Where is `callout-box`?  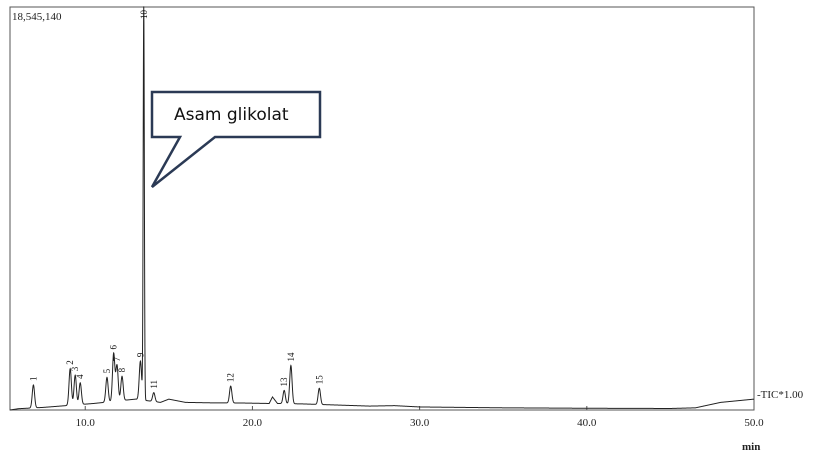
callout-box is located at coordinates (236, 139).